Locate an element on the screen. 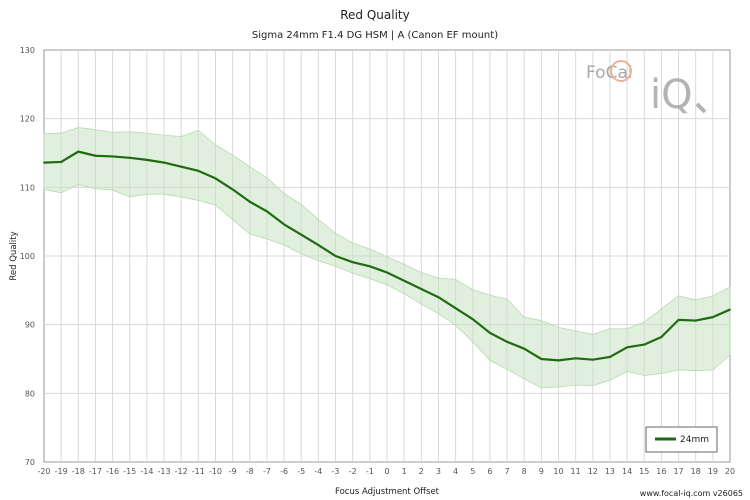 The width and height of the screenshot is (750, 500). x-tick-label: 10 is located at coordinates (558, 471).